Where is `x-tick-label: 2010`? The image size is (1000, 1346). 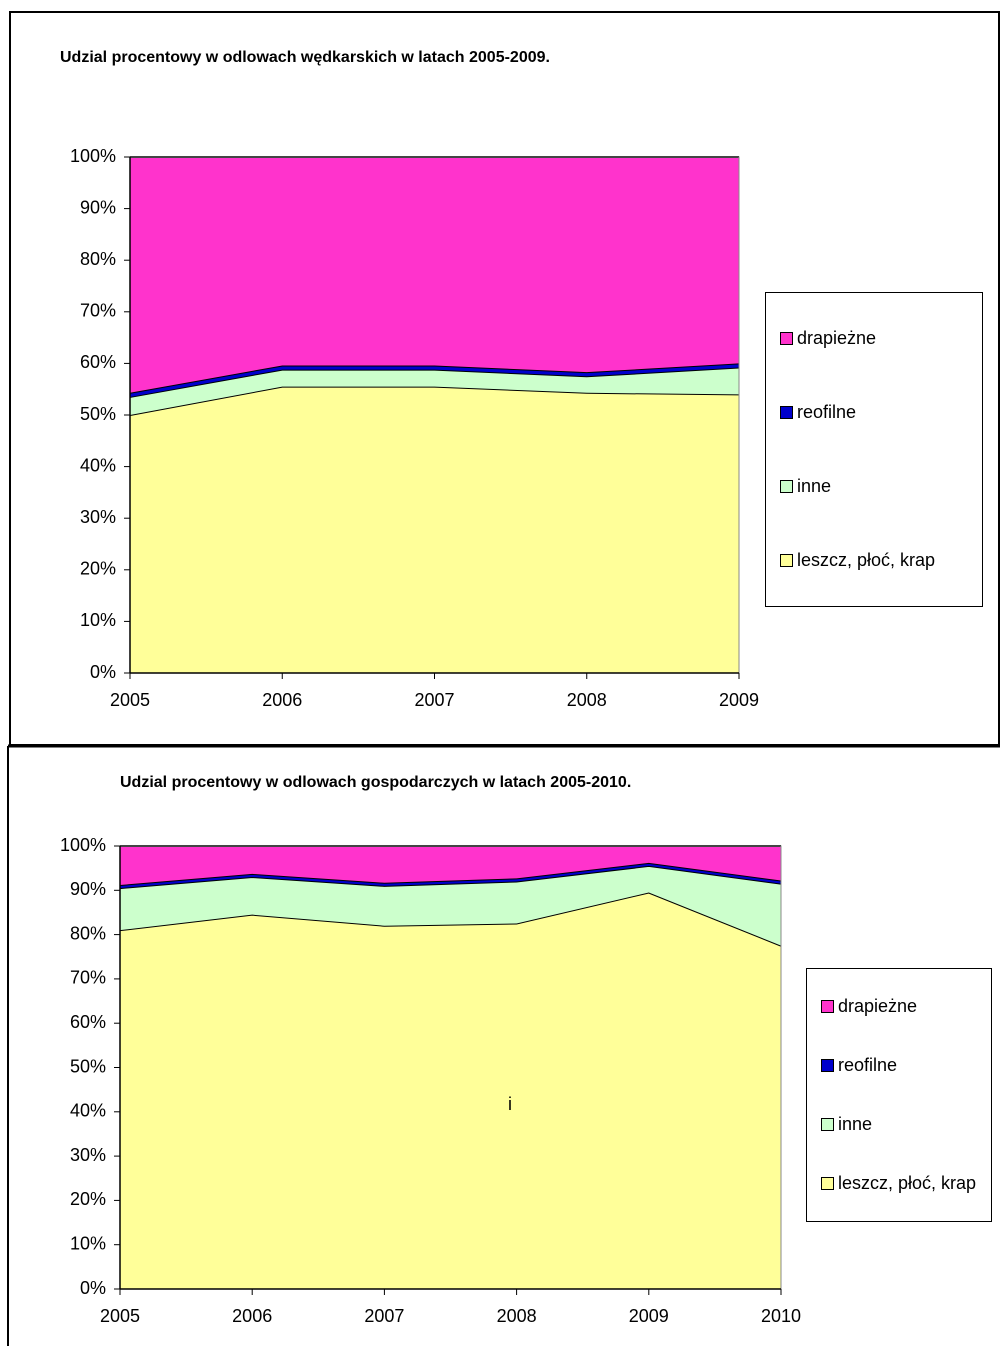
x-tick-label: 2010 is located at coordinates (781, 1316).